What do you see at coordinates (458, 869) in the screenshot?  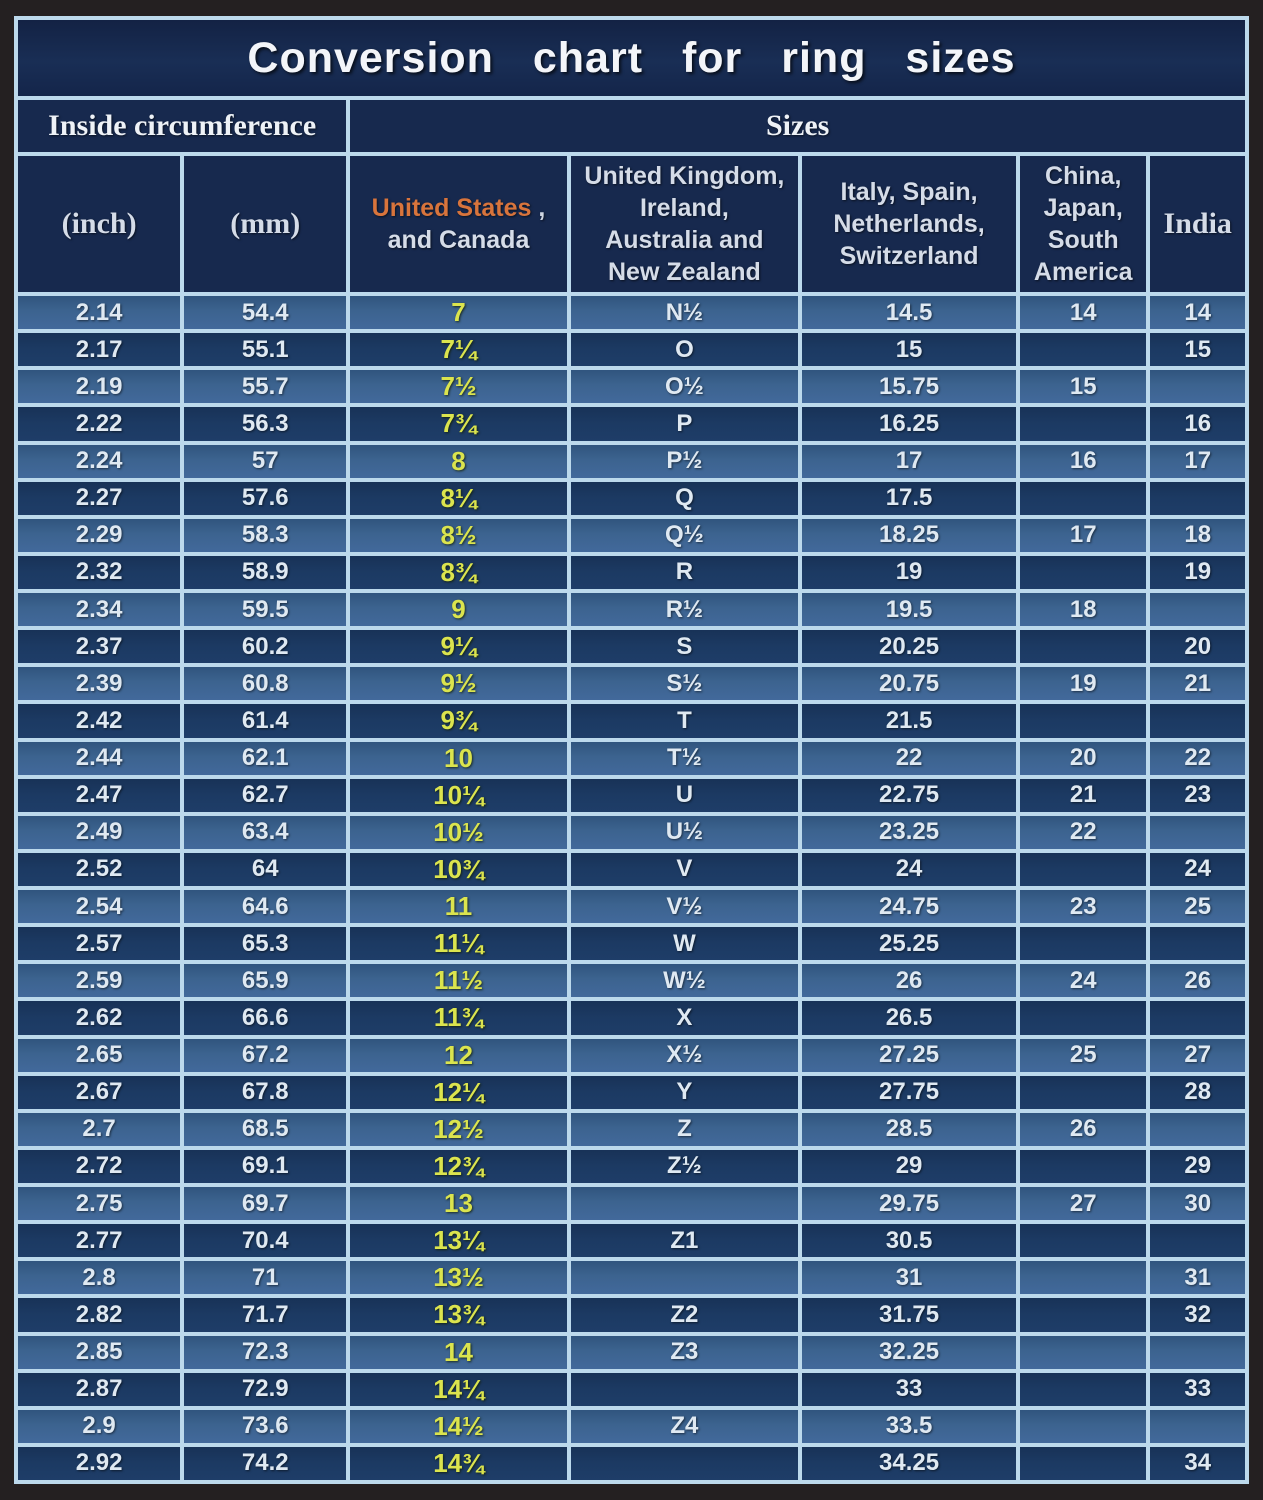 I see `cell-us: 10¾` at bounding box center [458, 869].